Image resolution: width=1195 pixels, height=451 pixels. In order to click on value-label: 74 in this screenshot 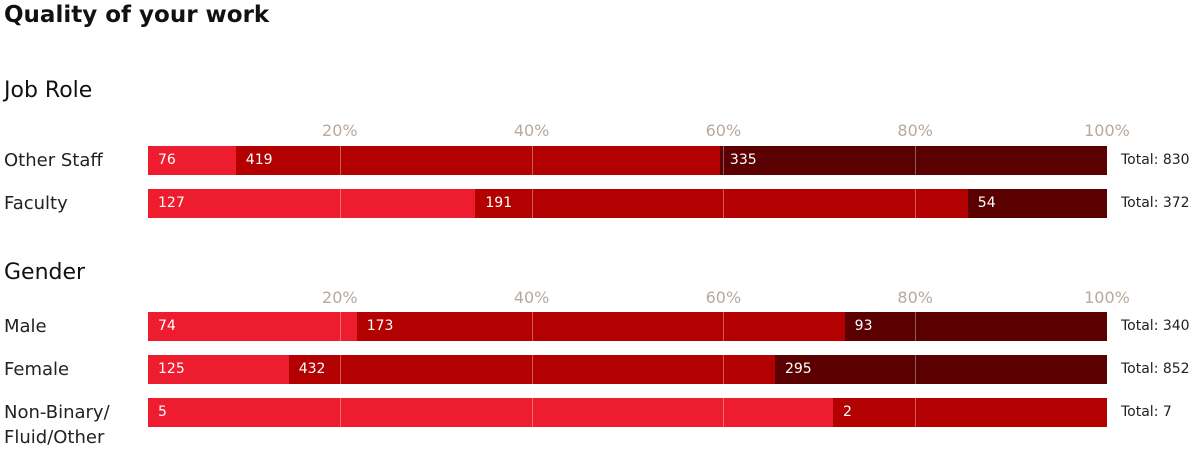, I will do `click(167, 326)`.